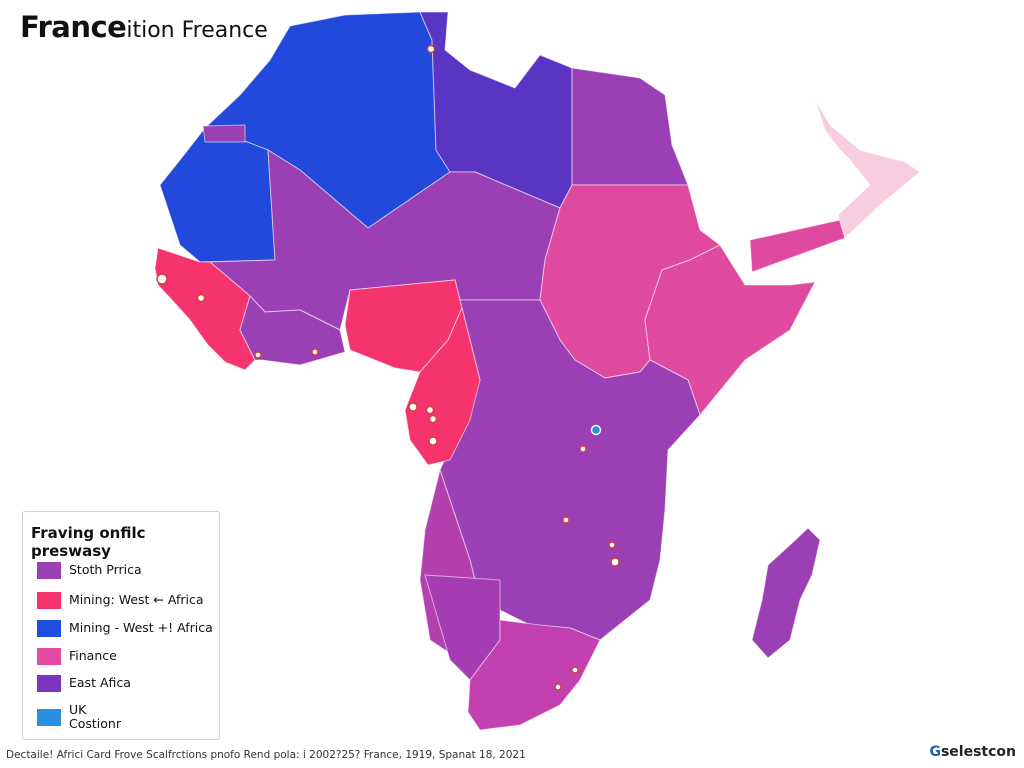 This screenshot has height=768, width=1024. What do you see at coordinates (797, 246) in the screenshot?
I see `region-yemen-strip` at bounding box center [797, 246].